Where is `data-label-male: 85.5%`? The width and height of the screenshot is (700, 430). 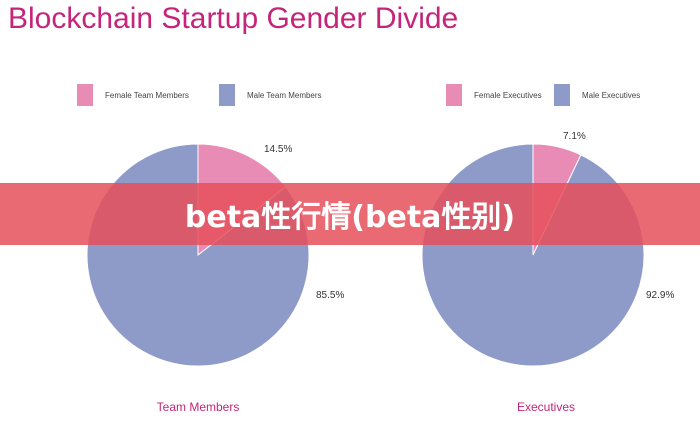
data-label-male: 85.5% is located at coordinates (330, 295).